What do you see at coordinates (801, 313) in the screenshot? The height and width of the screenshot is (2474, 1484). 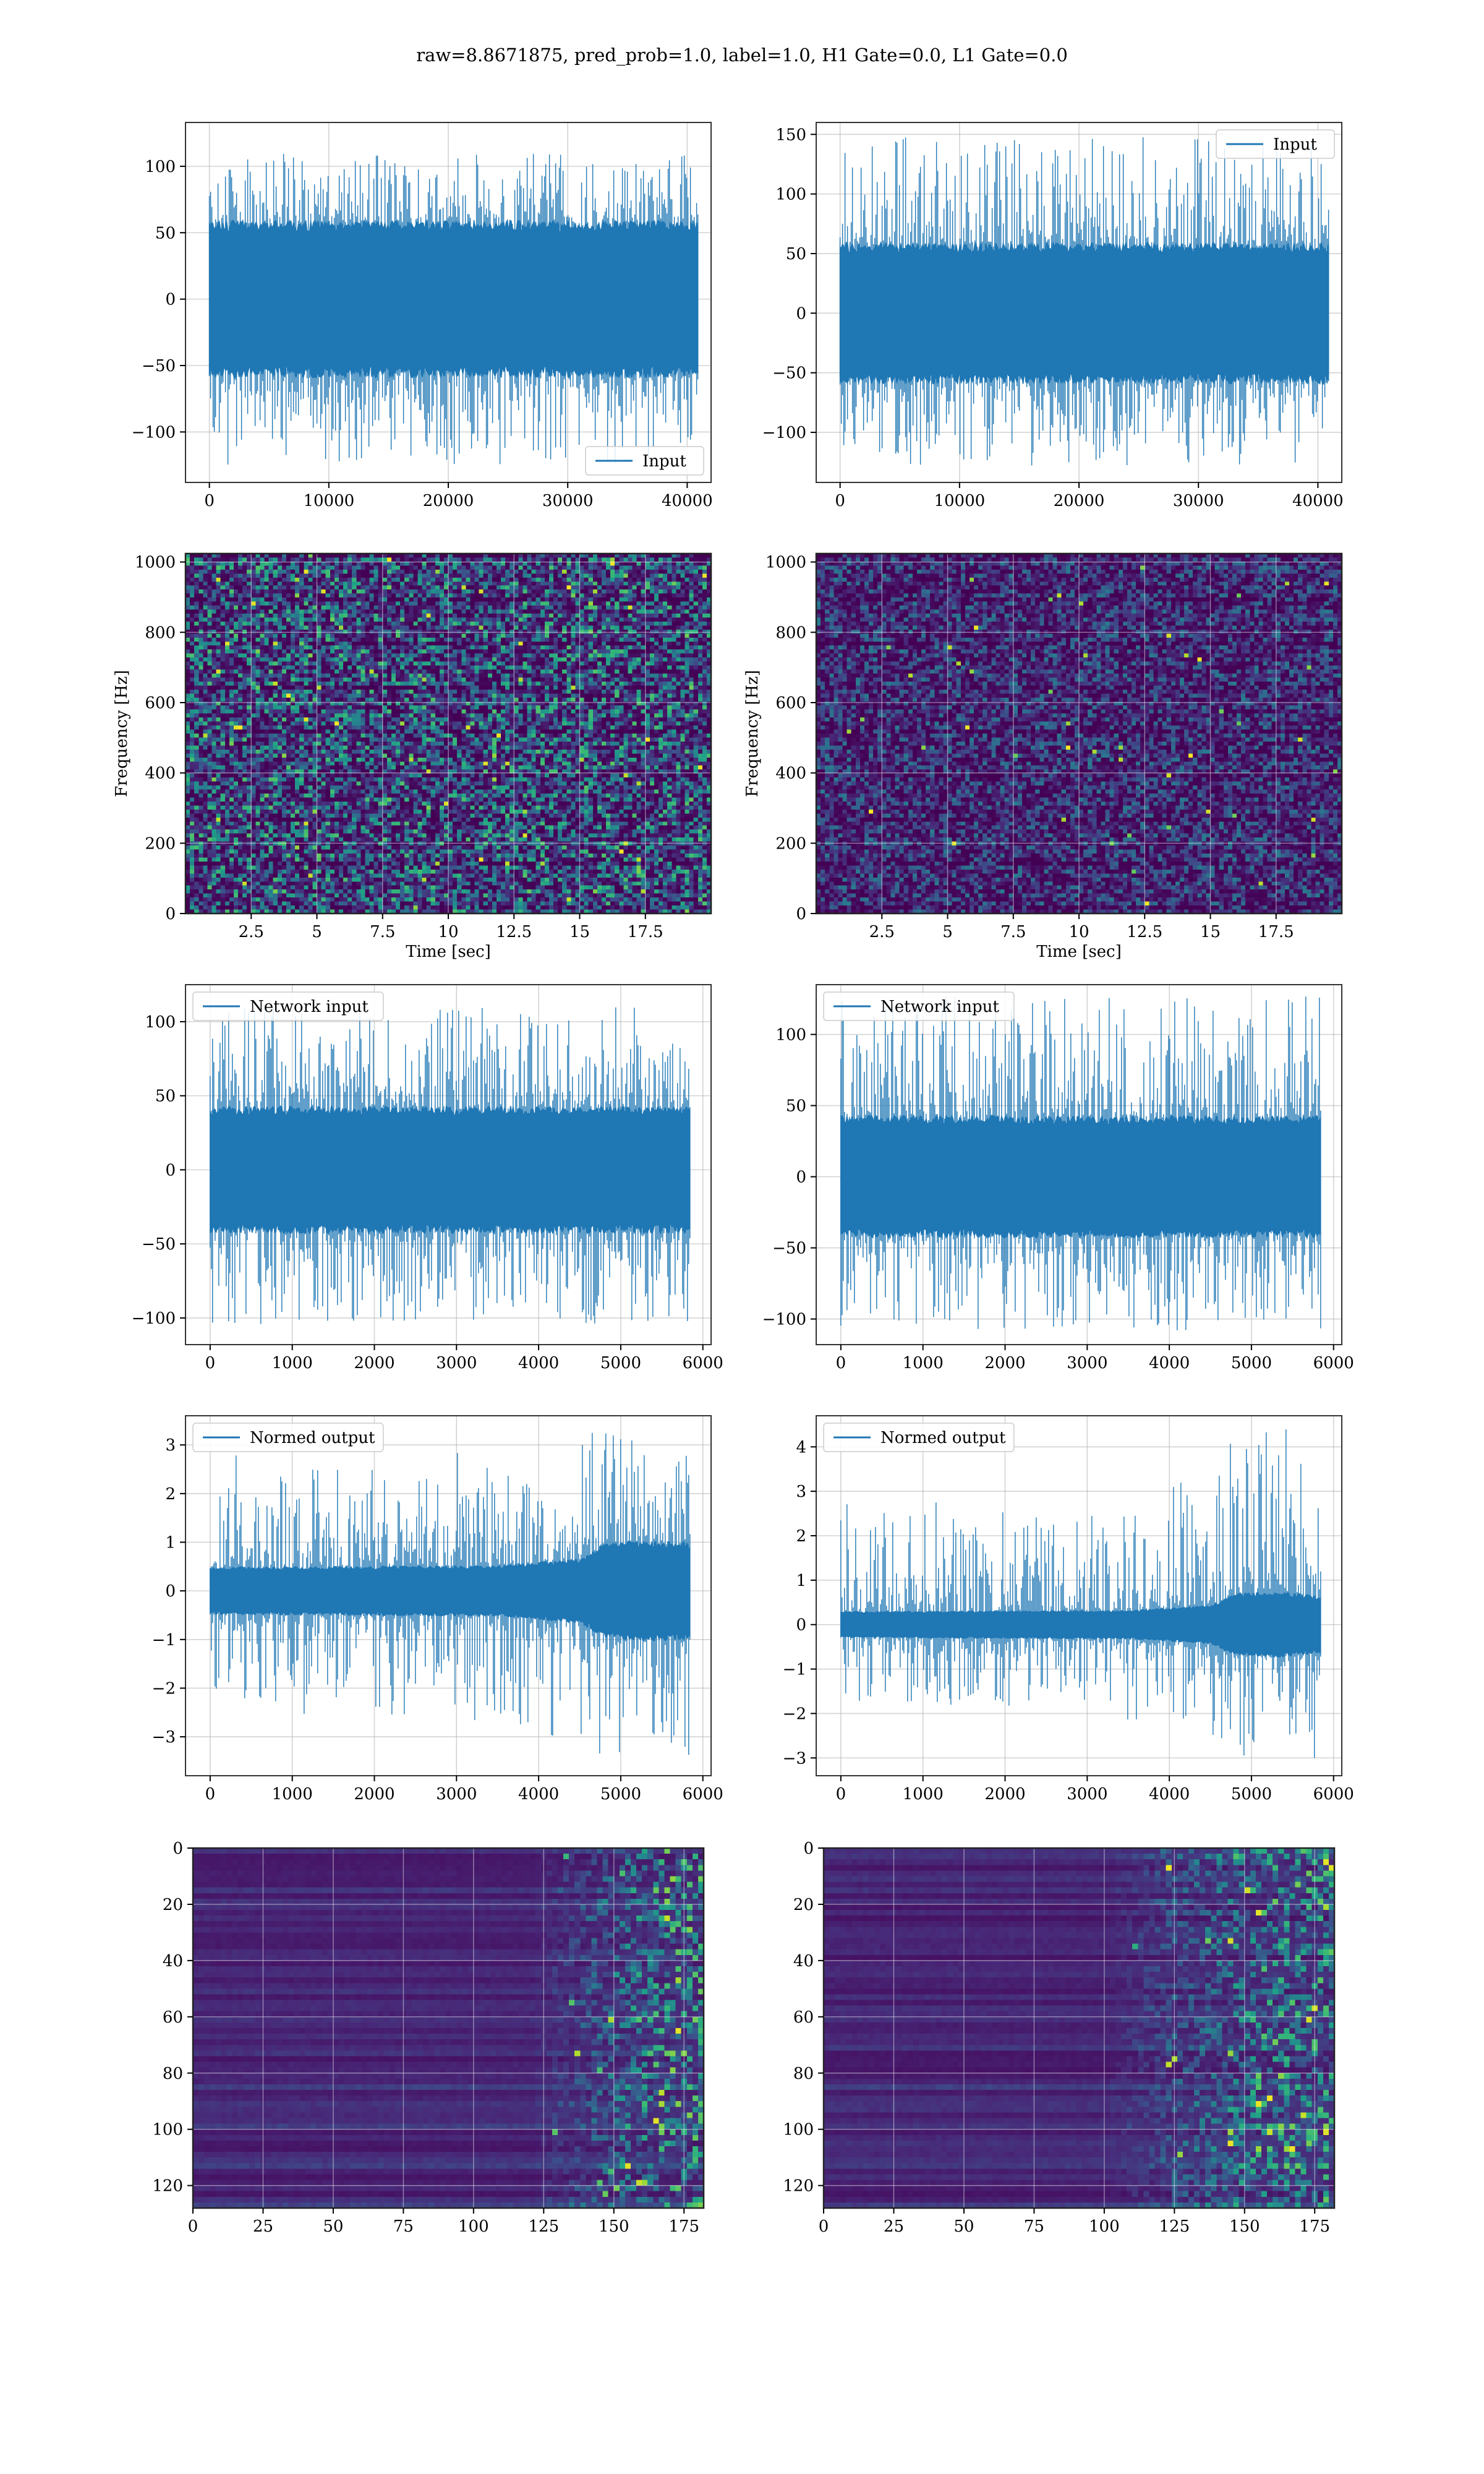 I see `y-tick-label: 0` at bounding box center [801, 313].